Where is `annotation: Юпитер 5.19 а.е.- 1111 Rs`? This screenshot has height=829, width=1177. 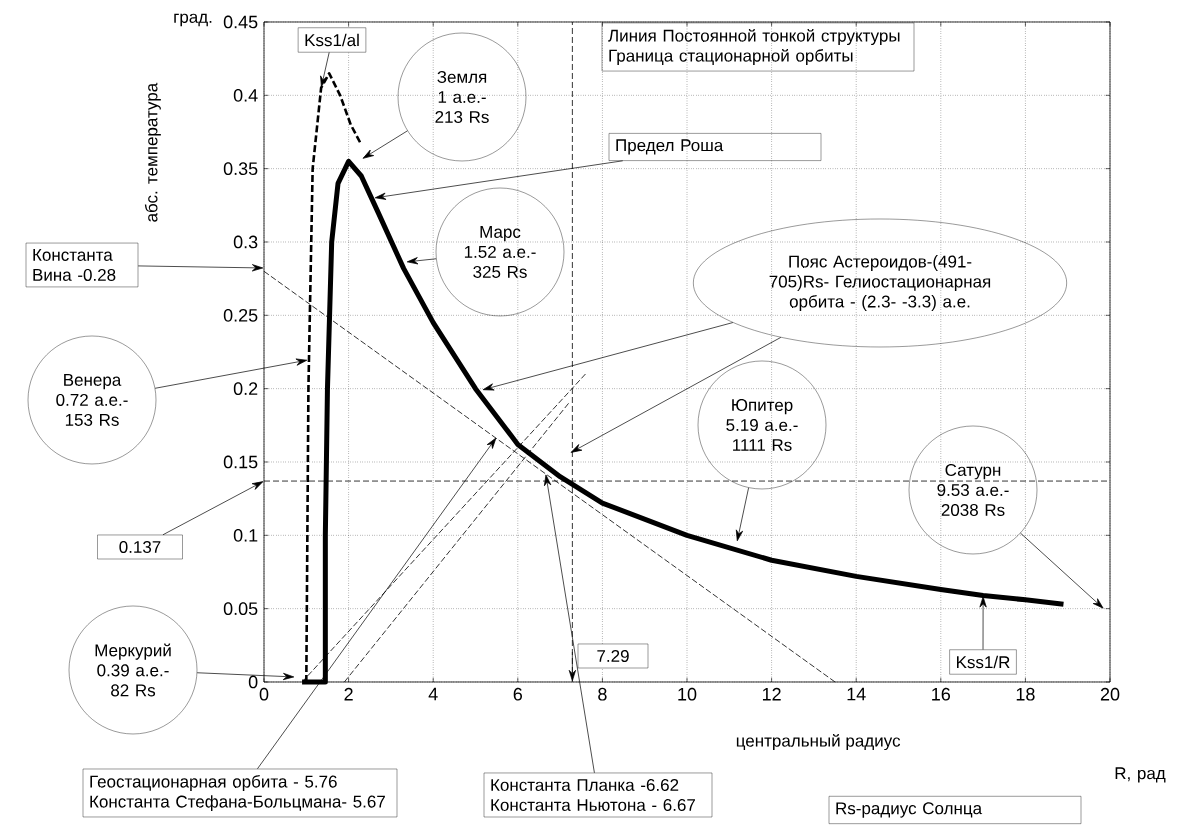
annotation: Юпитер 5.19 а.е.- 1111 Rs is located at coordinates (762, 425).